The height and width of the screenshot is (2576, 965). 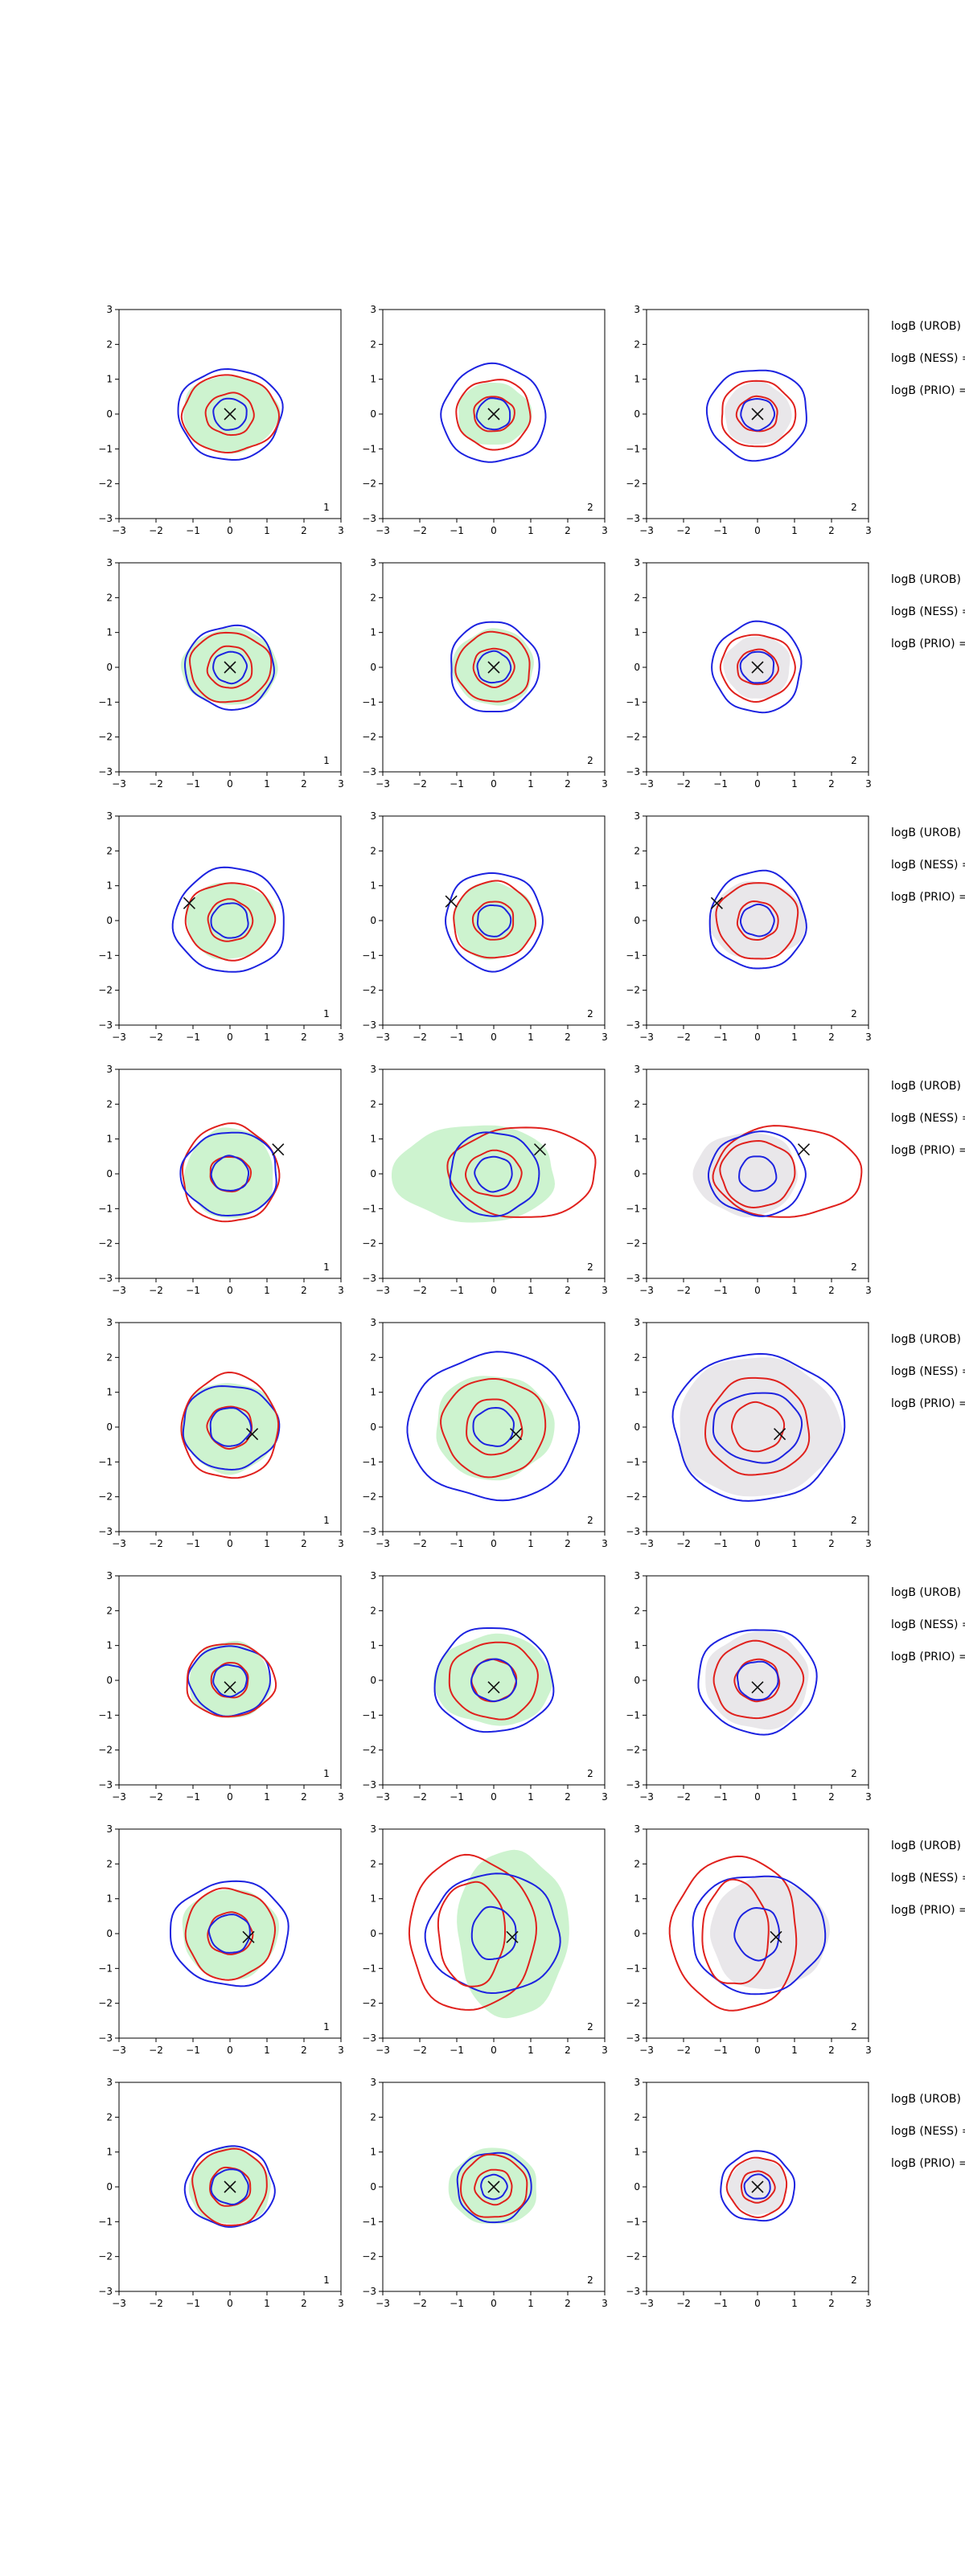 I want to click on panel-r5-c1: −3−3 −2 −2 −1 −1 0 0 1 1 2 2 3 3 1, so click(x=221, y=1433).